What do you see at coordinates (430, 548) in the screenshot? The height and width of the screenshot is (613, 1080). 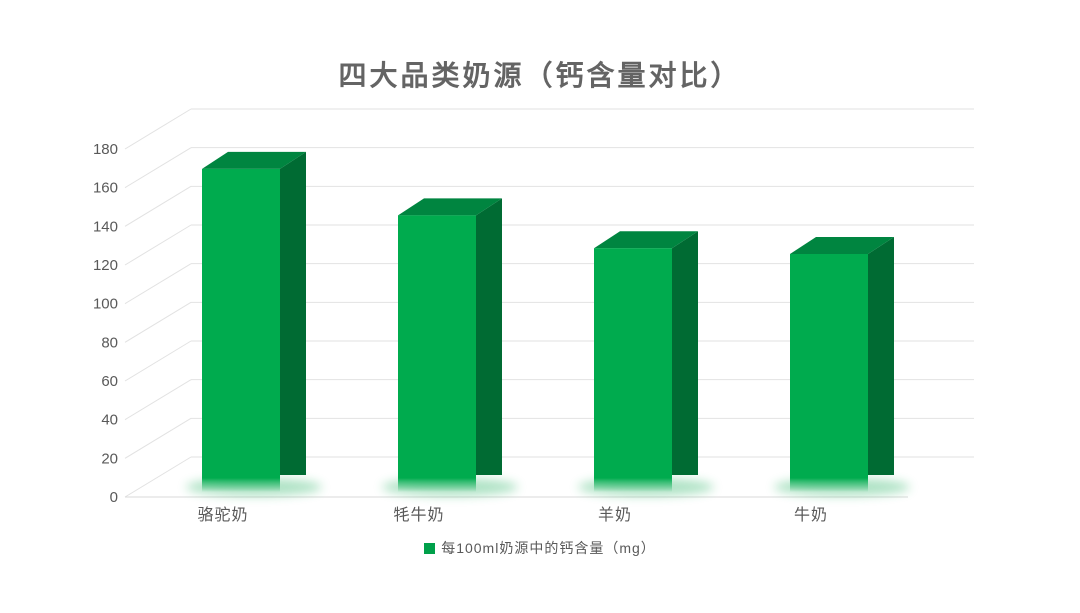 I see `legend-swatch` at bounding box center [430, 548].